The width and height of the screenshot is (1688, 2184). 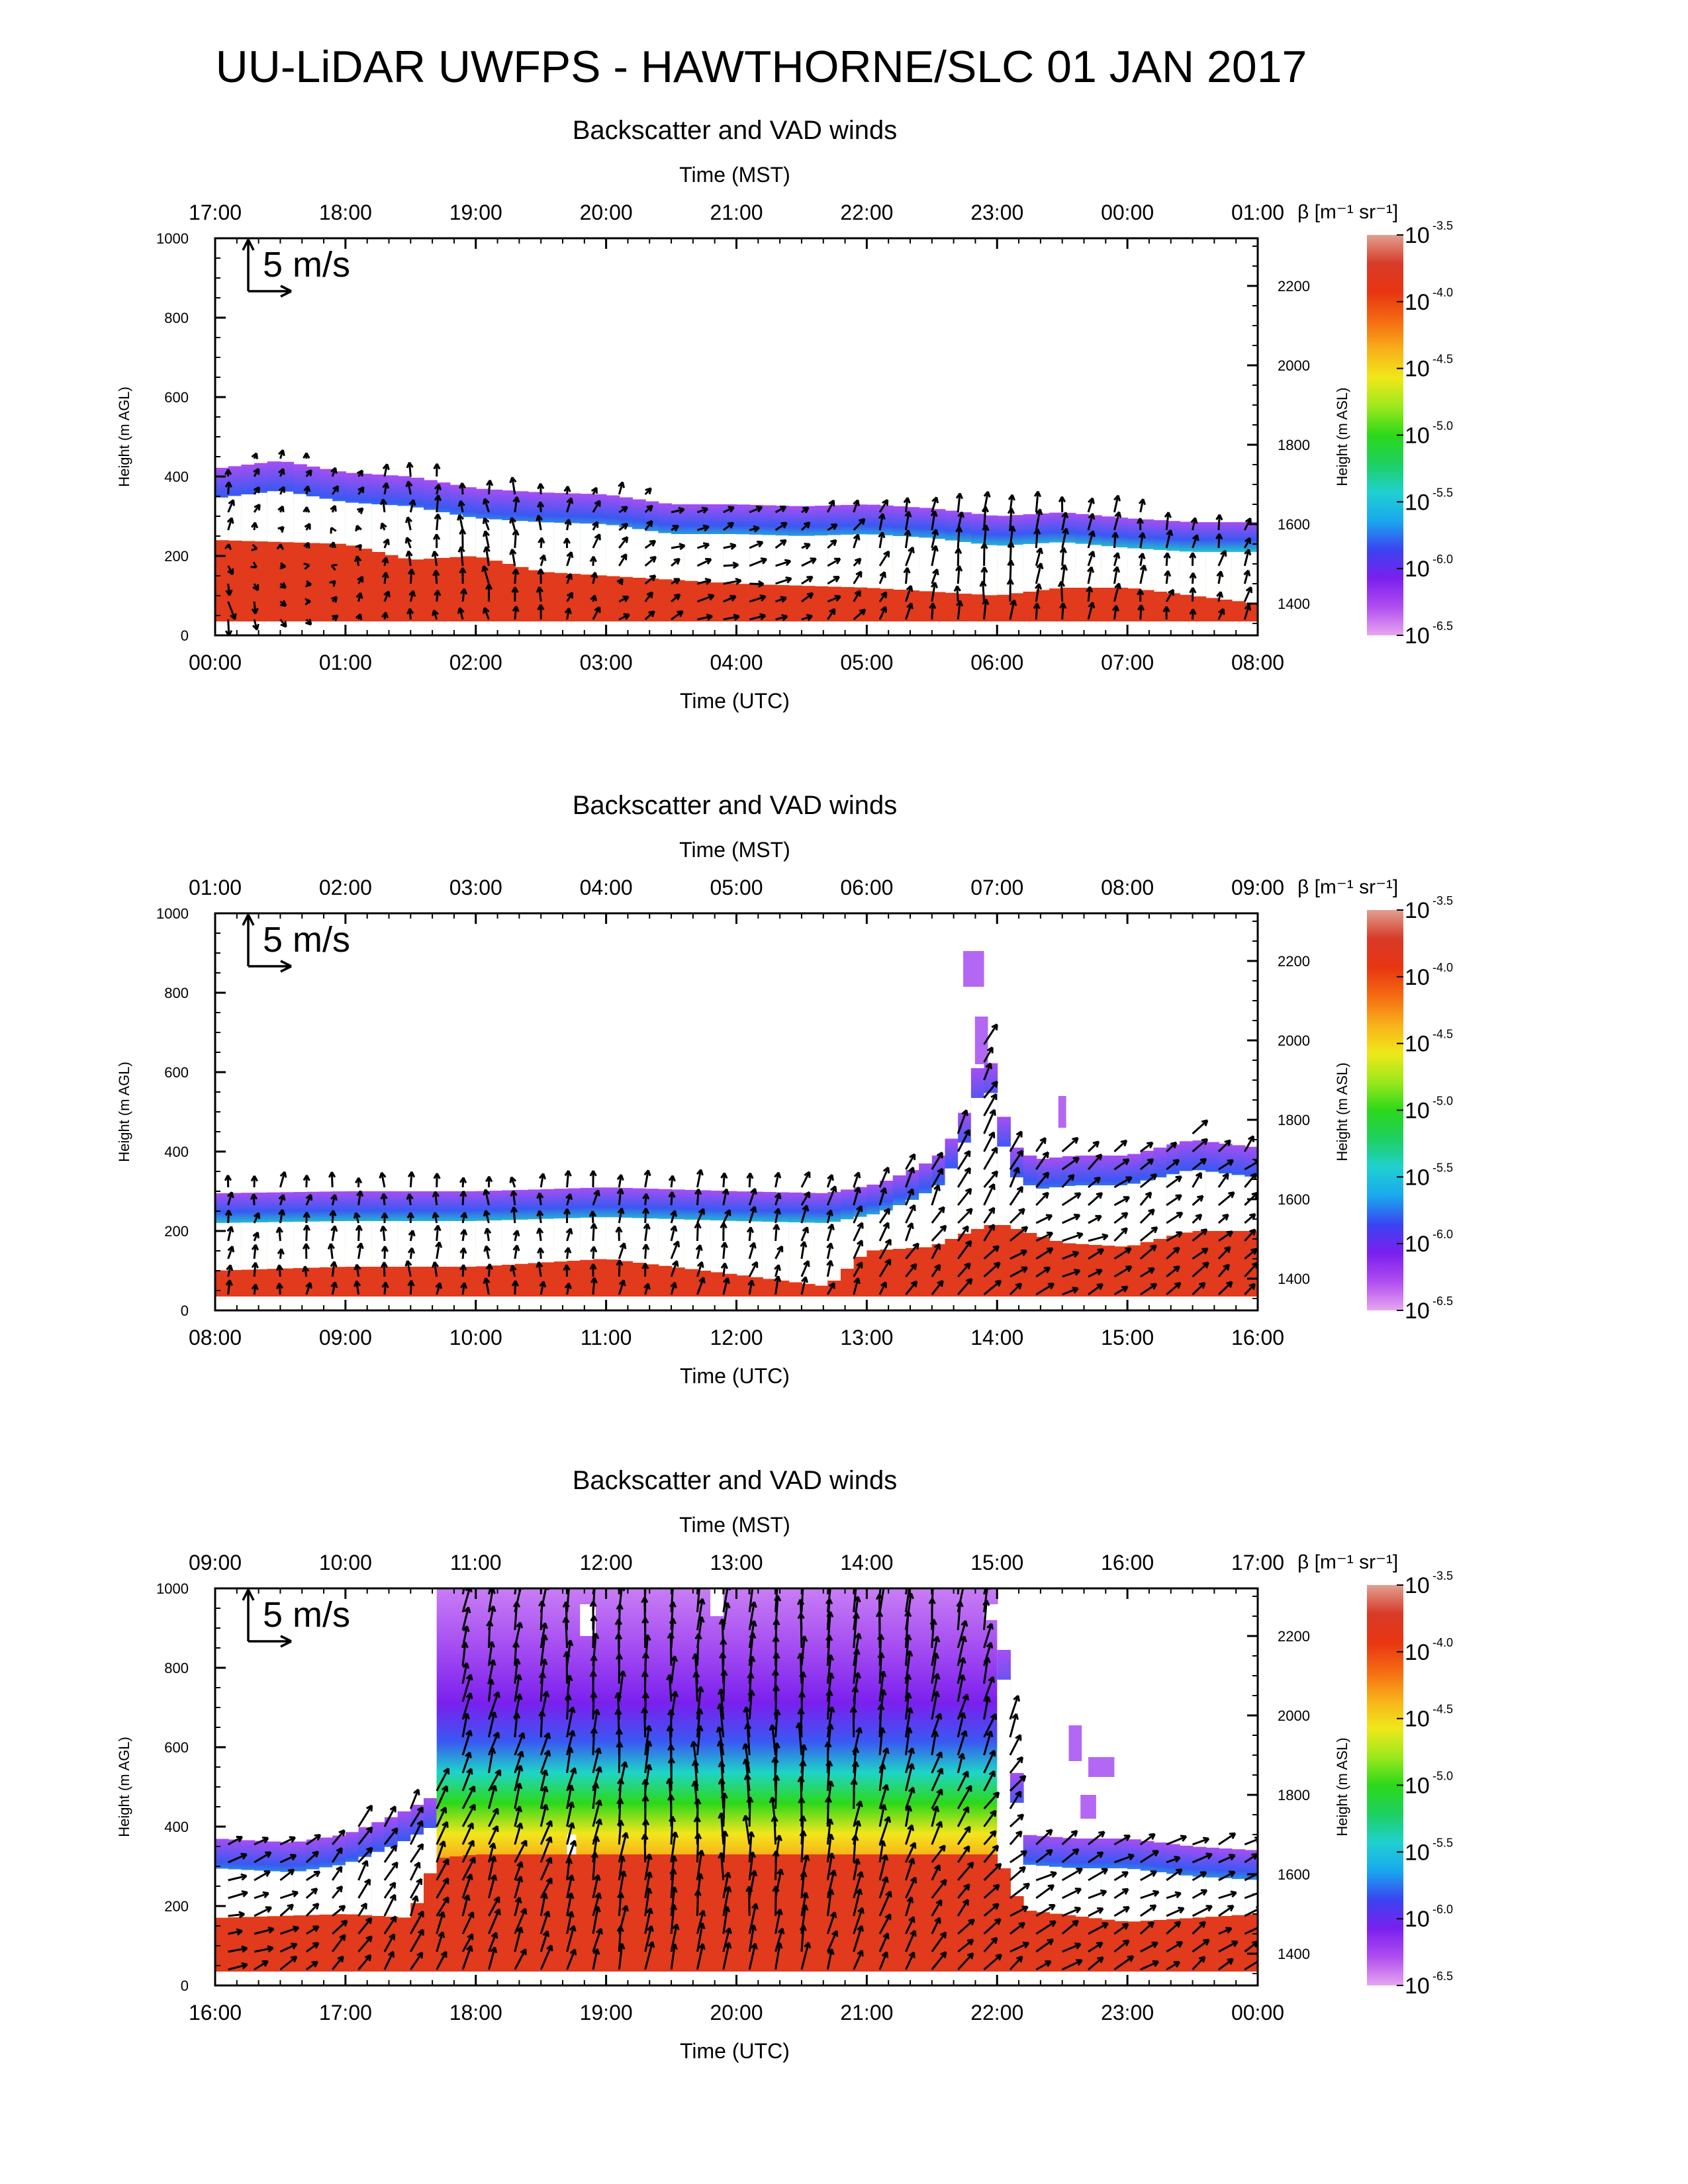 What do you see at coordinates (1442, 1777) in the screenshot?
I see `colorbar-tick-exponent: -5.0` at bounding box center [1442, 1777].